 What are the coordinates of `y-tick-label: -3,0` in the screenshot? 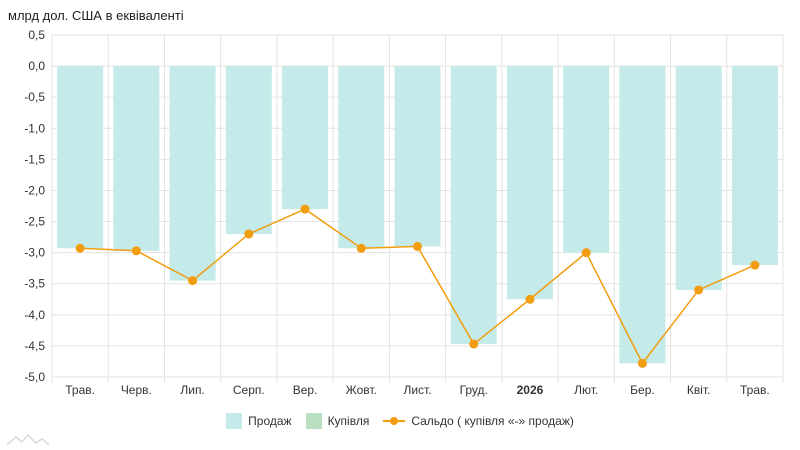 It's located at (34, 253).